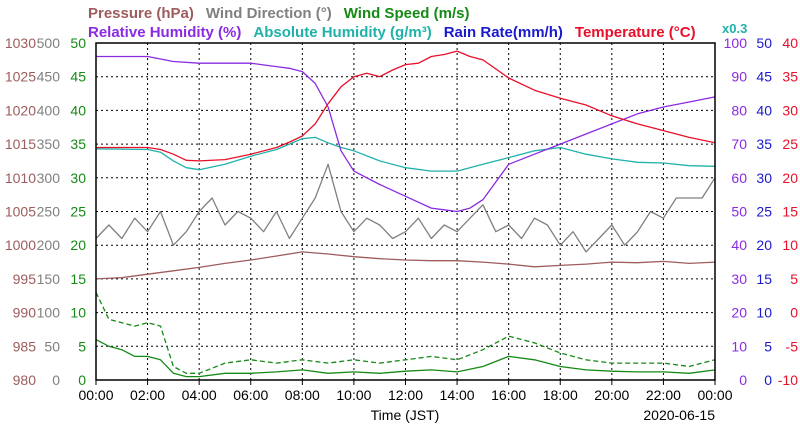 The height and width of the screenshot is (434, 800). I want to click on wind_dir-tick-label: 250, so click(49, 212).